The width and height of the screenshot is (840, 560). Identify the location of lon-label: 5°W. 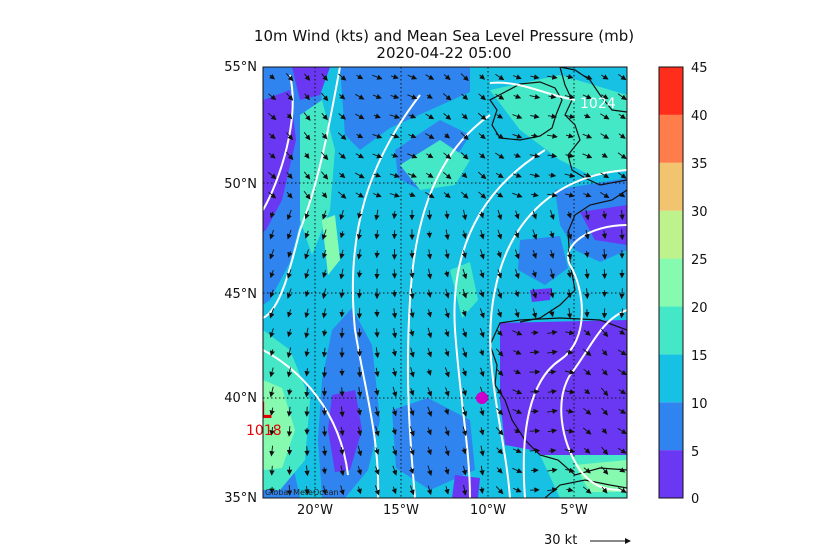
(574, 510).